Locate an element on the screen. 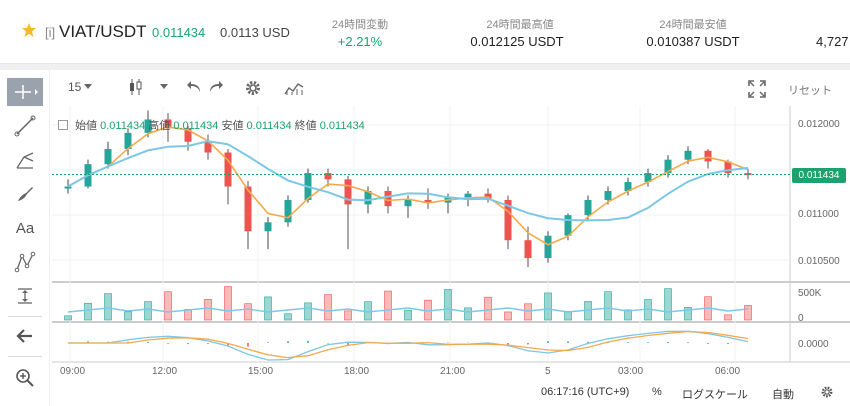 Image resolution: width=850 pixels, height=406 pixels. time-tick: 09:00 is located at coordinates (73, 371).